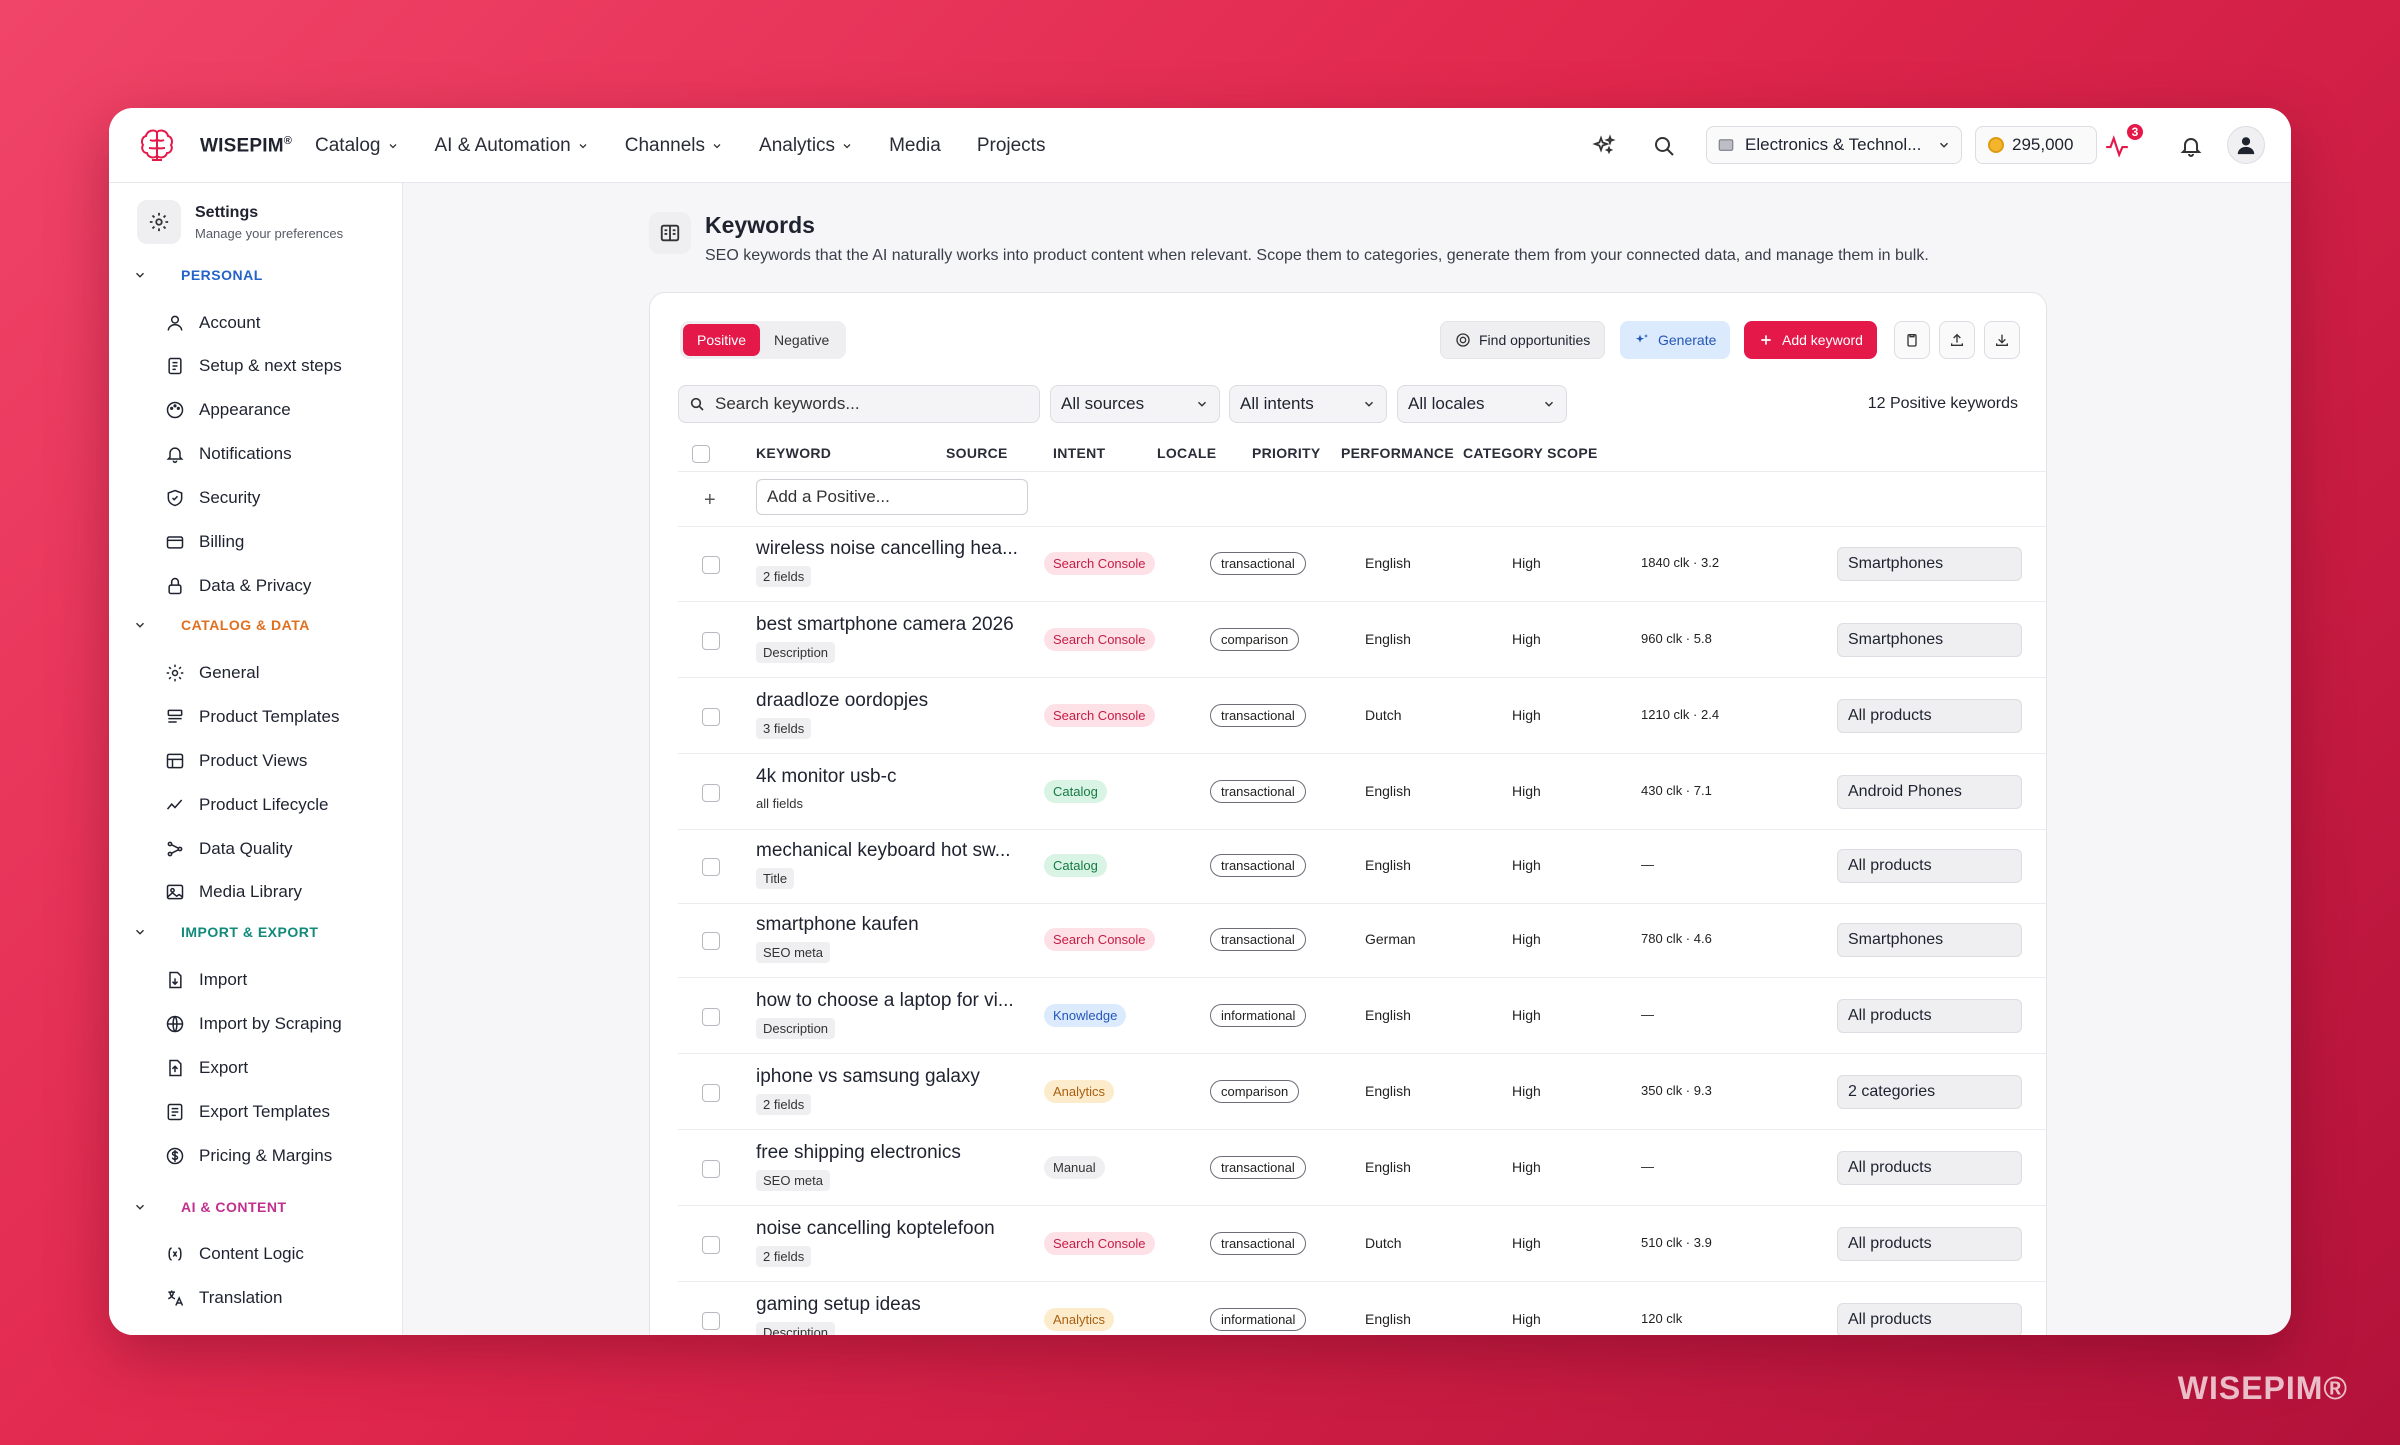  I want to click on sidebar-item-appearance: Appearance, so click(228, 410).